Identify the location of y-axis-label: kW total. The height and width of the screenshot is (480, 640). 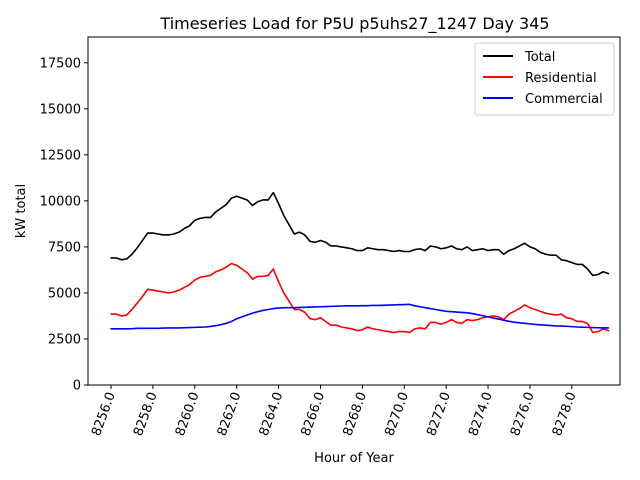
(21, 211).